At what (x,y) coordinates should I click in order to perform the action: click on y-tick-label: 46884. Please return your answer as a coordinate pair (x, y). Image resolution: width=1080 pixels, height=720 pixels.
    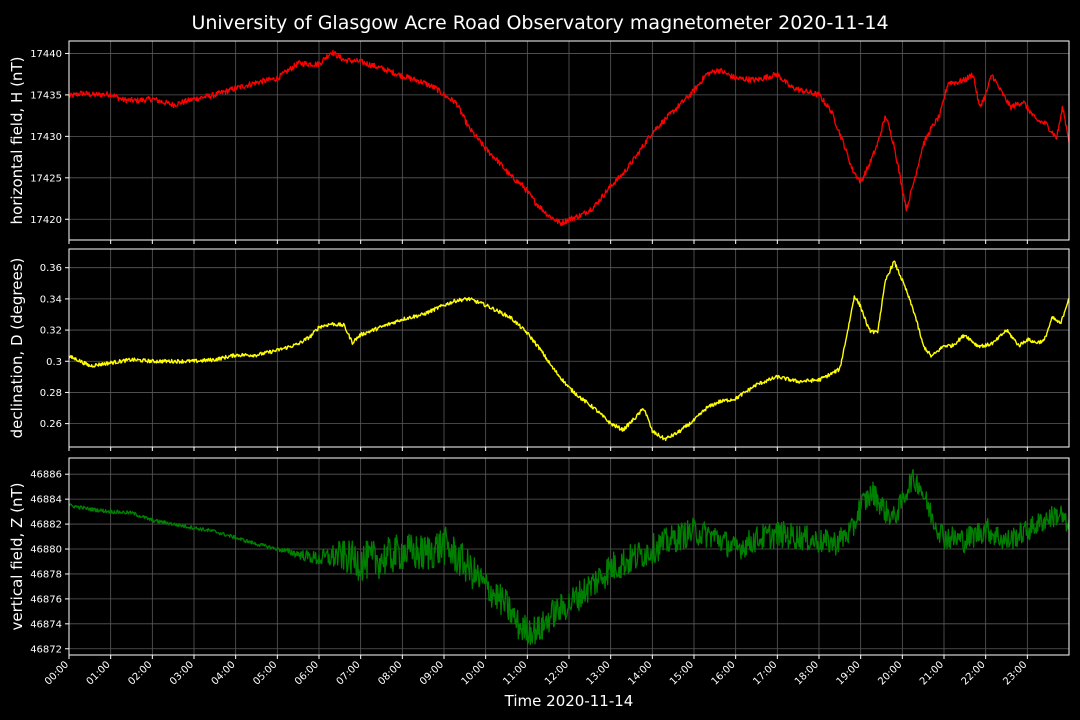
    Looking at the image, I should click on (46, 500).